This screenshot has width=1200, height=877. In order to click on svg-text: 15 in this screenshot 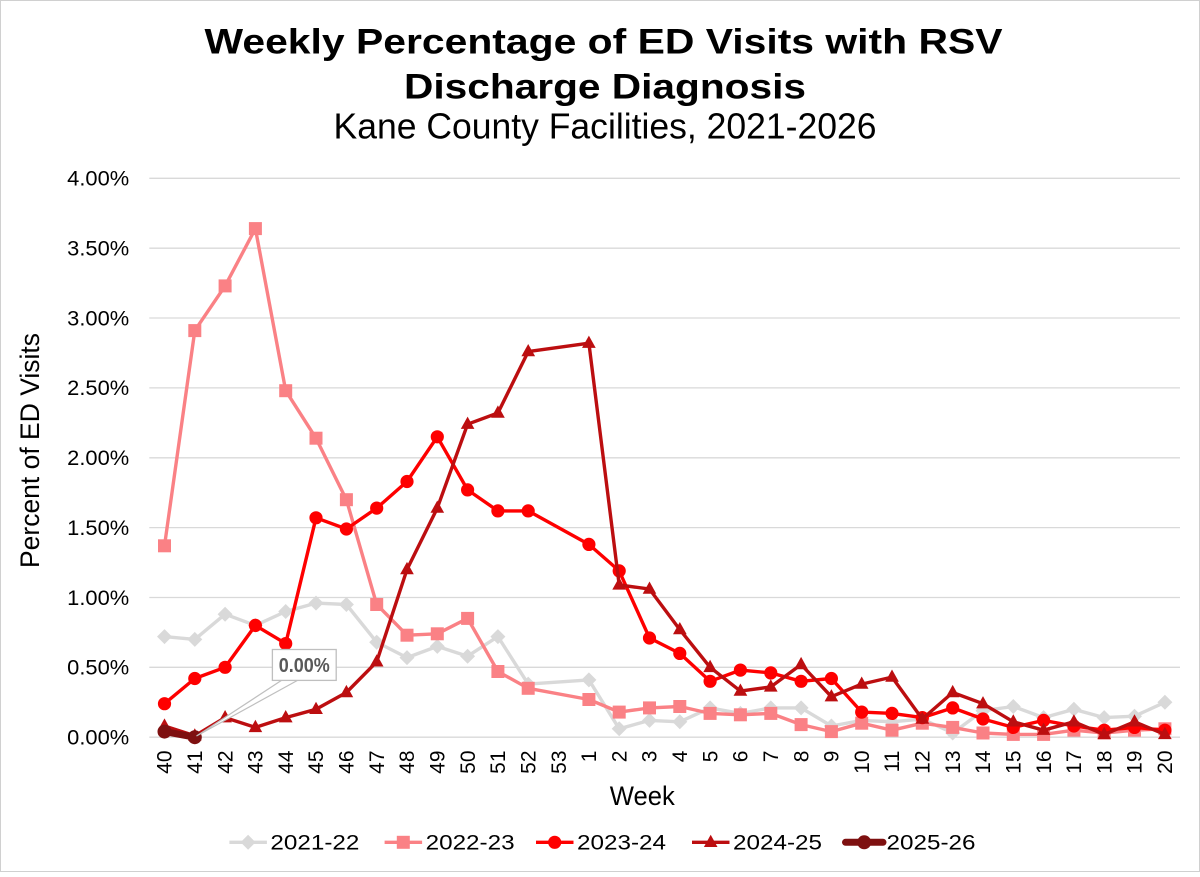, I will do `click(1014, 762)`.